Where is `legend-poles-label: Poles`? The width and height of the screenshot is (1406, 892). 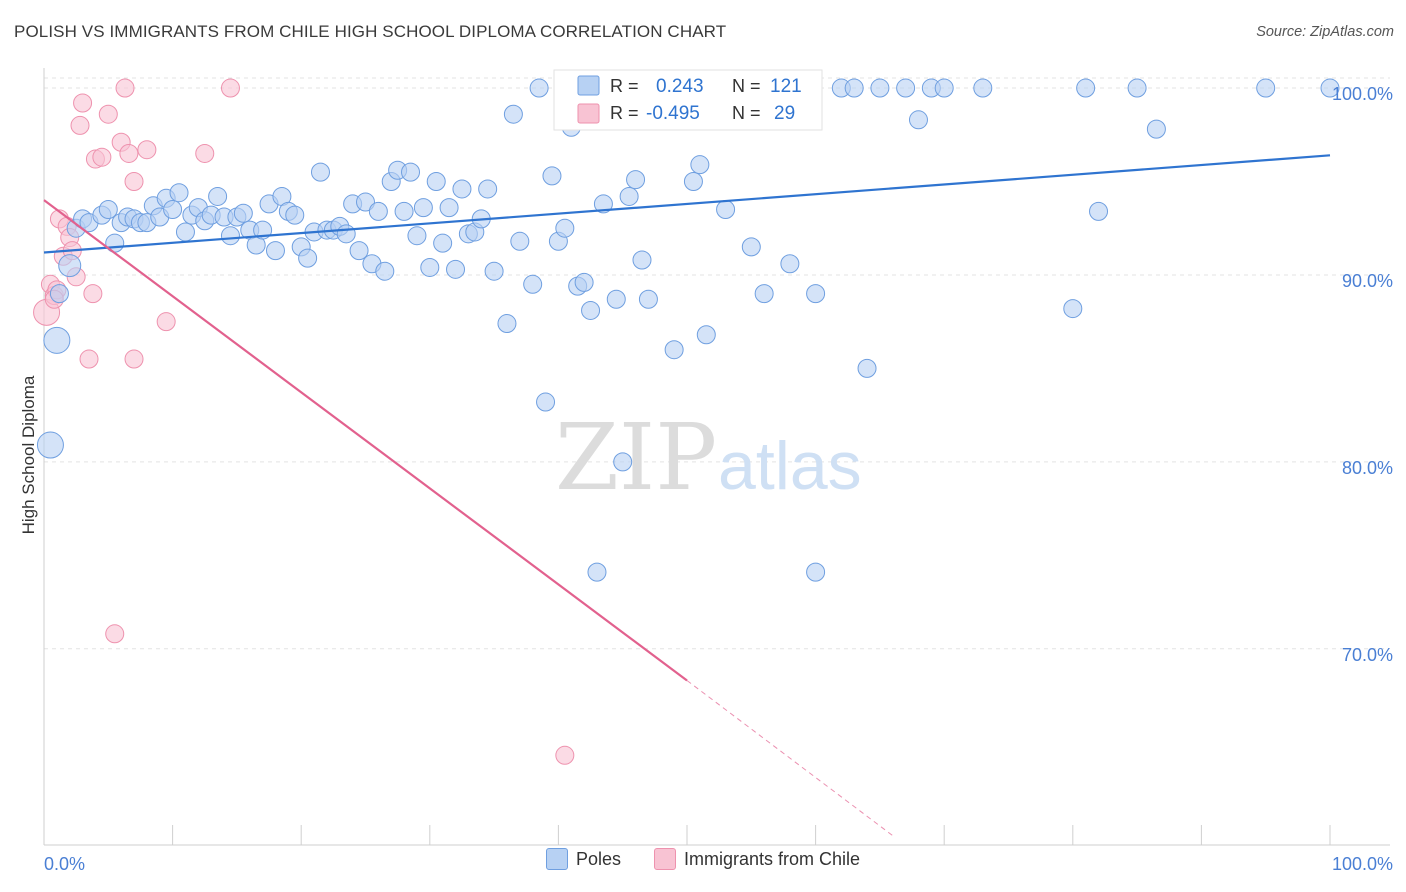 legend-poles-label: Poles is located at coordinates (598, 858).